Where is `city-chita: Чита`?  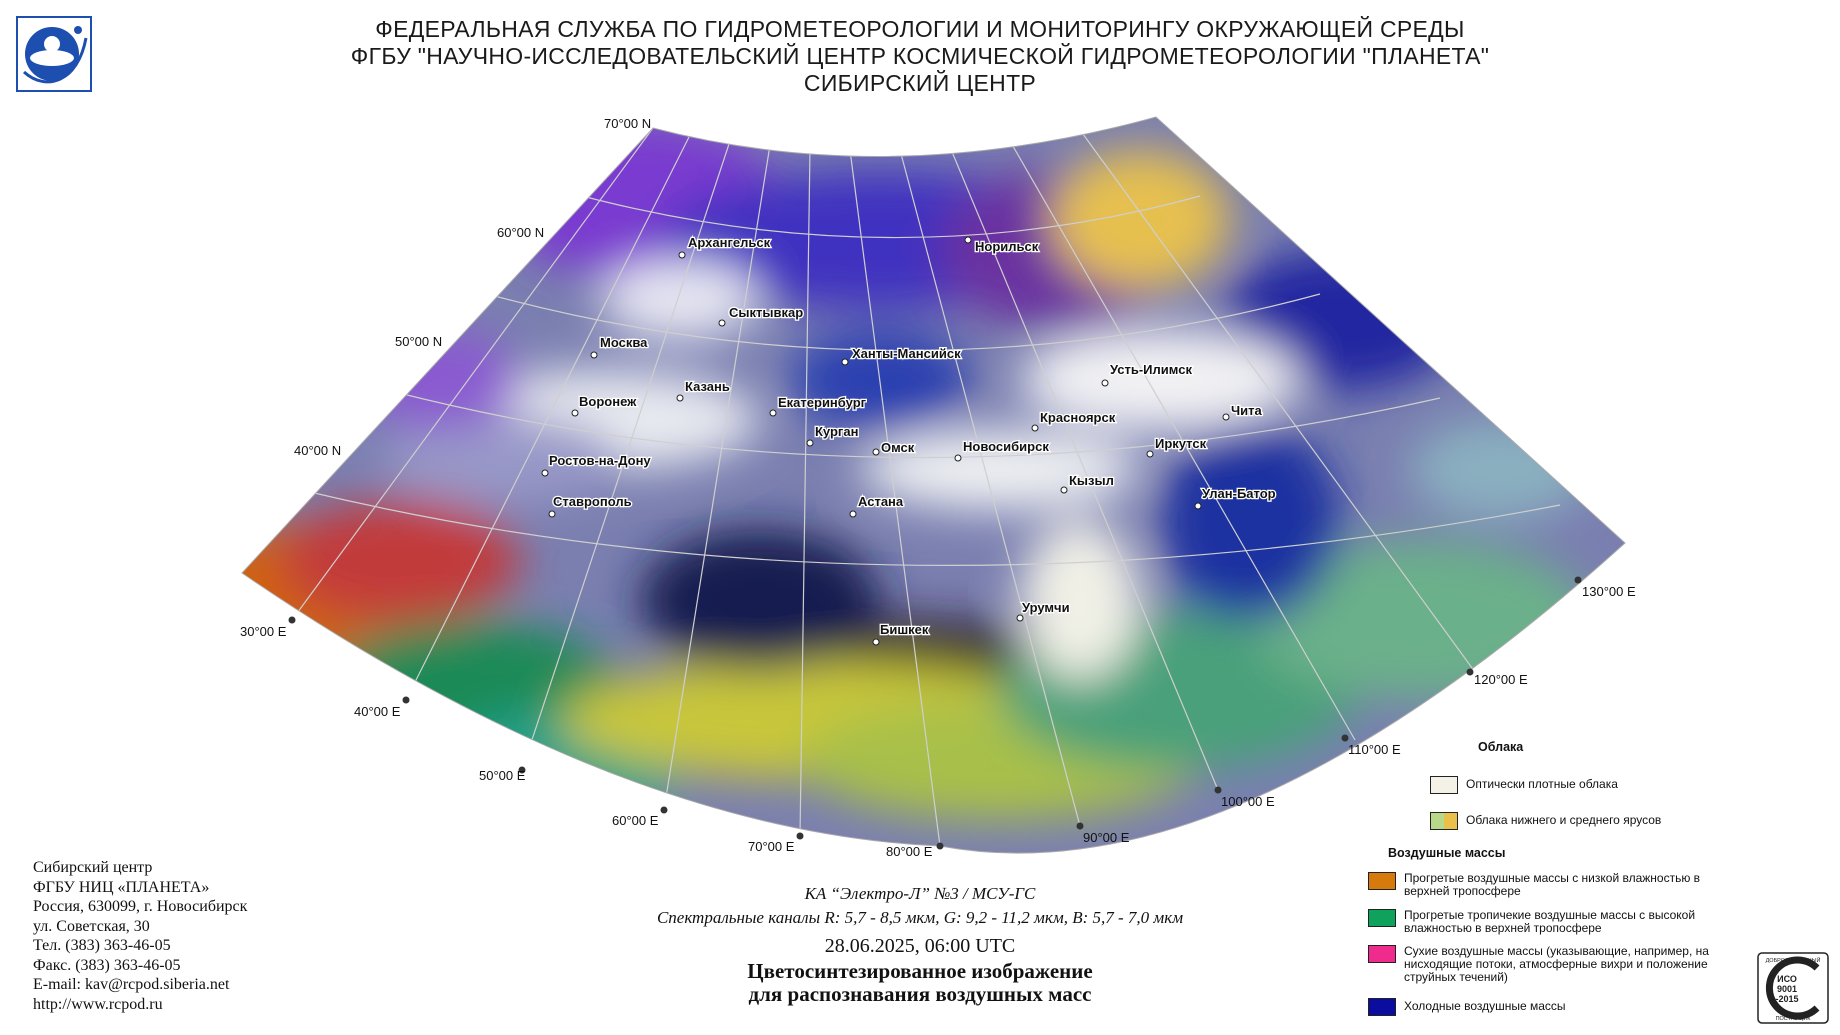 city-chita: Чита is located at coordinates (1243, 411).